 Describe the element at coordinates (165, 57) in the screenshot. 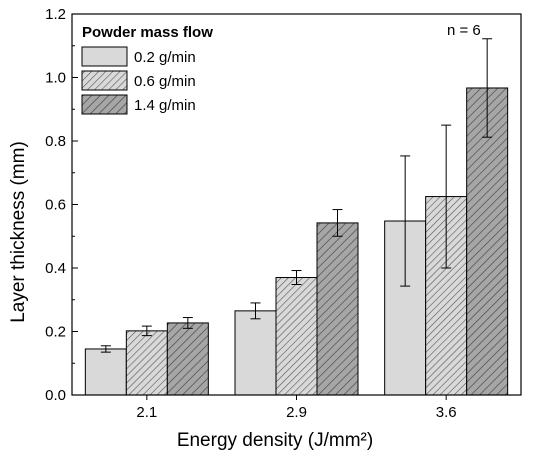

I see `legend-label: 0.2 g/min` at that location.